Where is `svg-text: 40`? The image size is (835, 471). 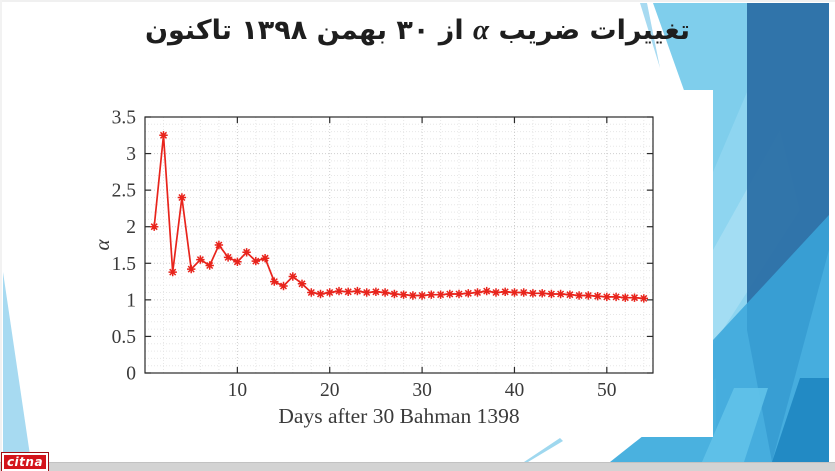 svg-text: 40 is located at coordinates (515, 390).